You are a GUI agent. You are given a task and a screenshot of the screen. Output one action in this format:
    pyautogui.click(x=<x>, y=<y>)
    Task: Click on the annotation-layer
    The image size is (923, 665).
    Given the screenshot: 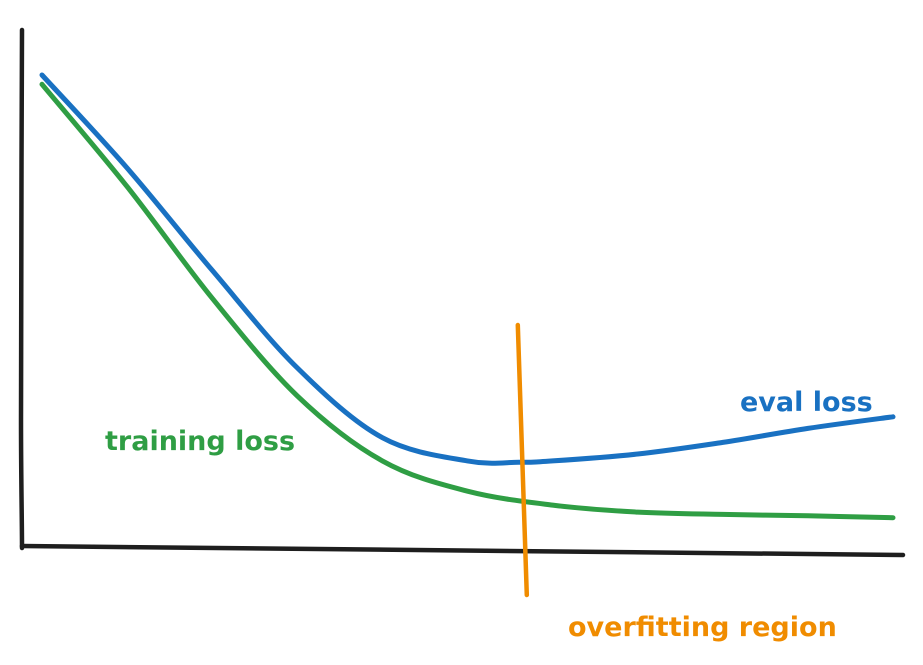 What is the action you would take?
    pyautogui.click(x=522, y=460)
    